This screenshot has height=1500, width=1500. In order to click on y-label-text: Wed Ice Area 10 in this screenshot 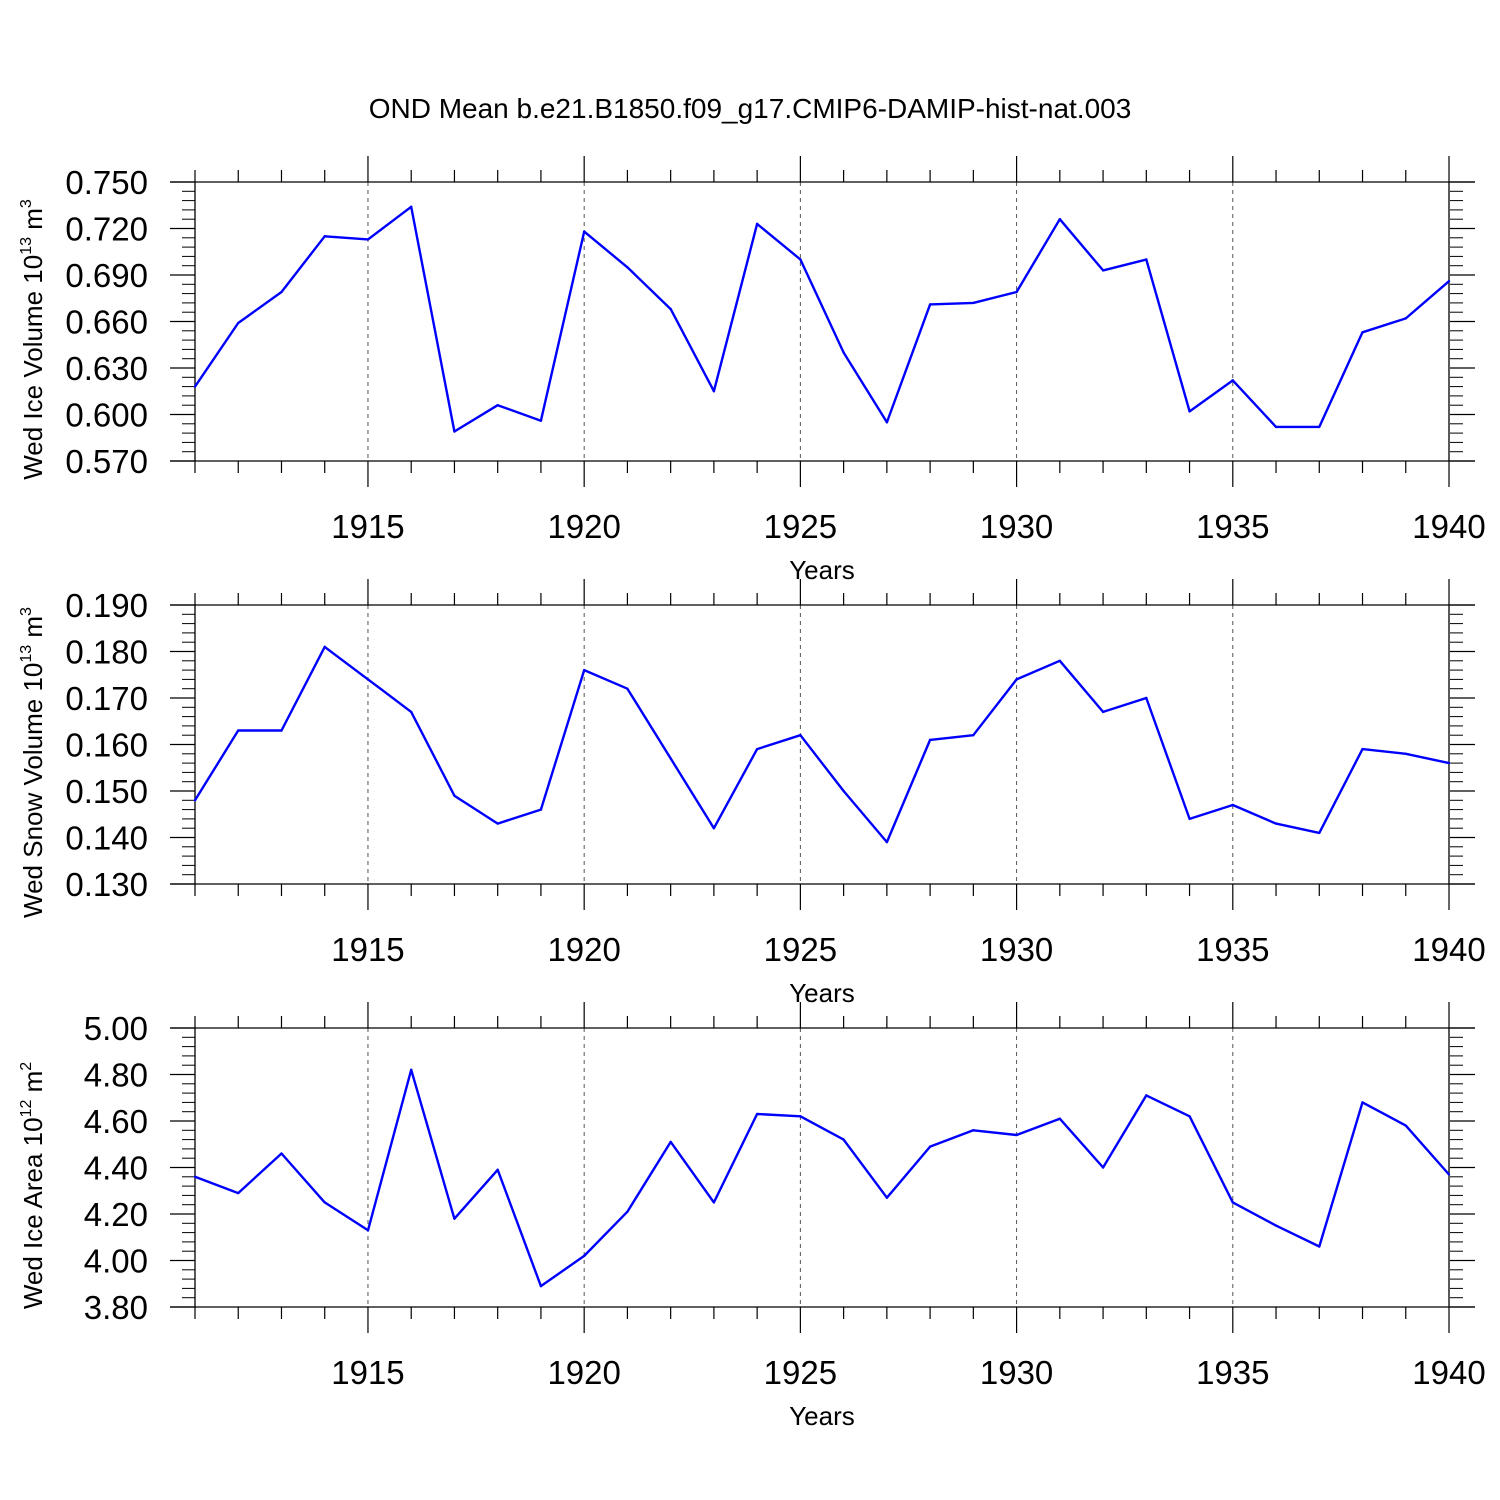, I will do `click(33, 1213)`.